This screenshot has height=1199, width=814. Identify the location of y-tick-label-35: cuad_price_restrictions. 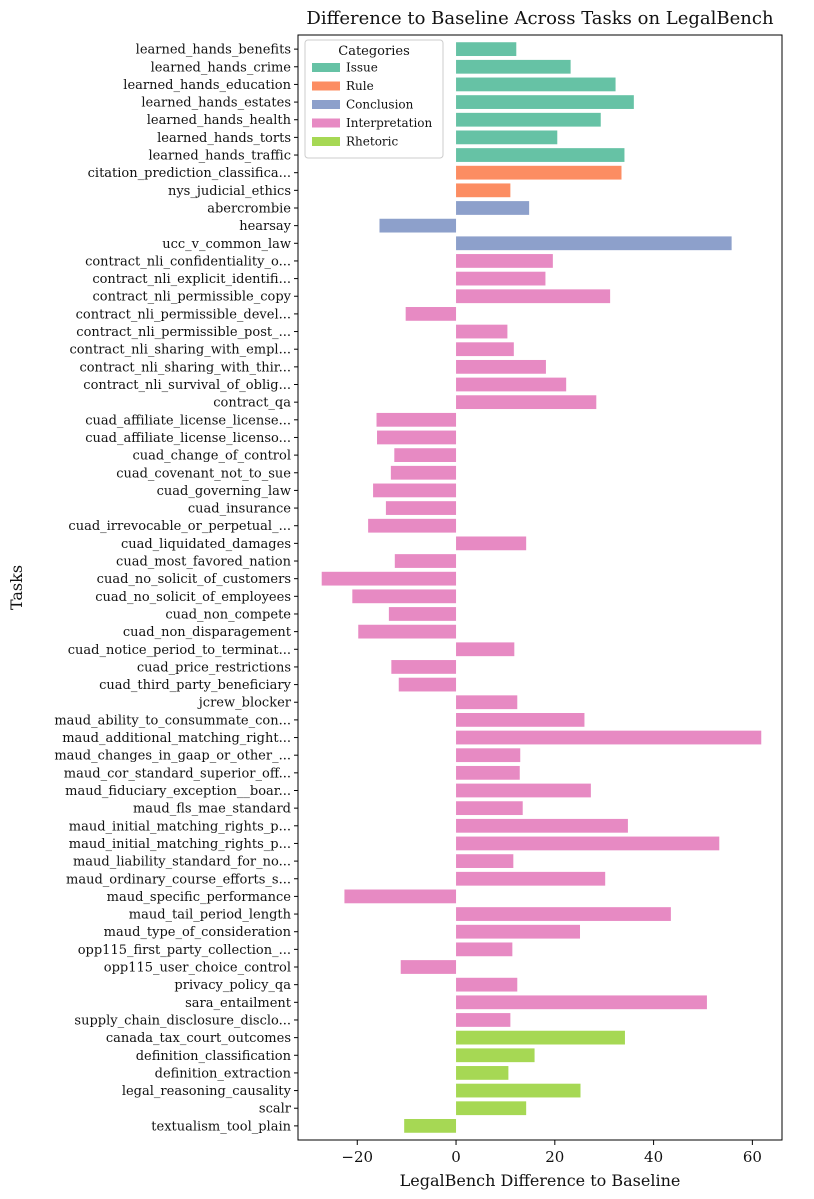
(214, 667).